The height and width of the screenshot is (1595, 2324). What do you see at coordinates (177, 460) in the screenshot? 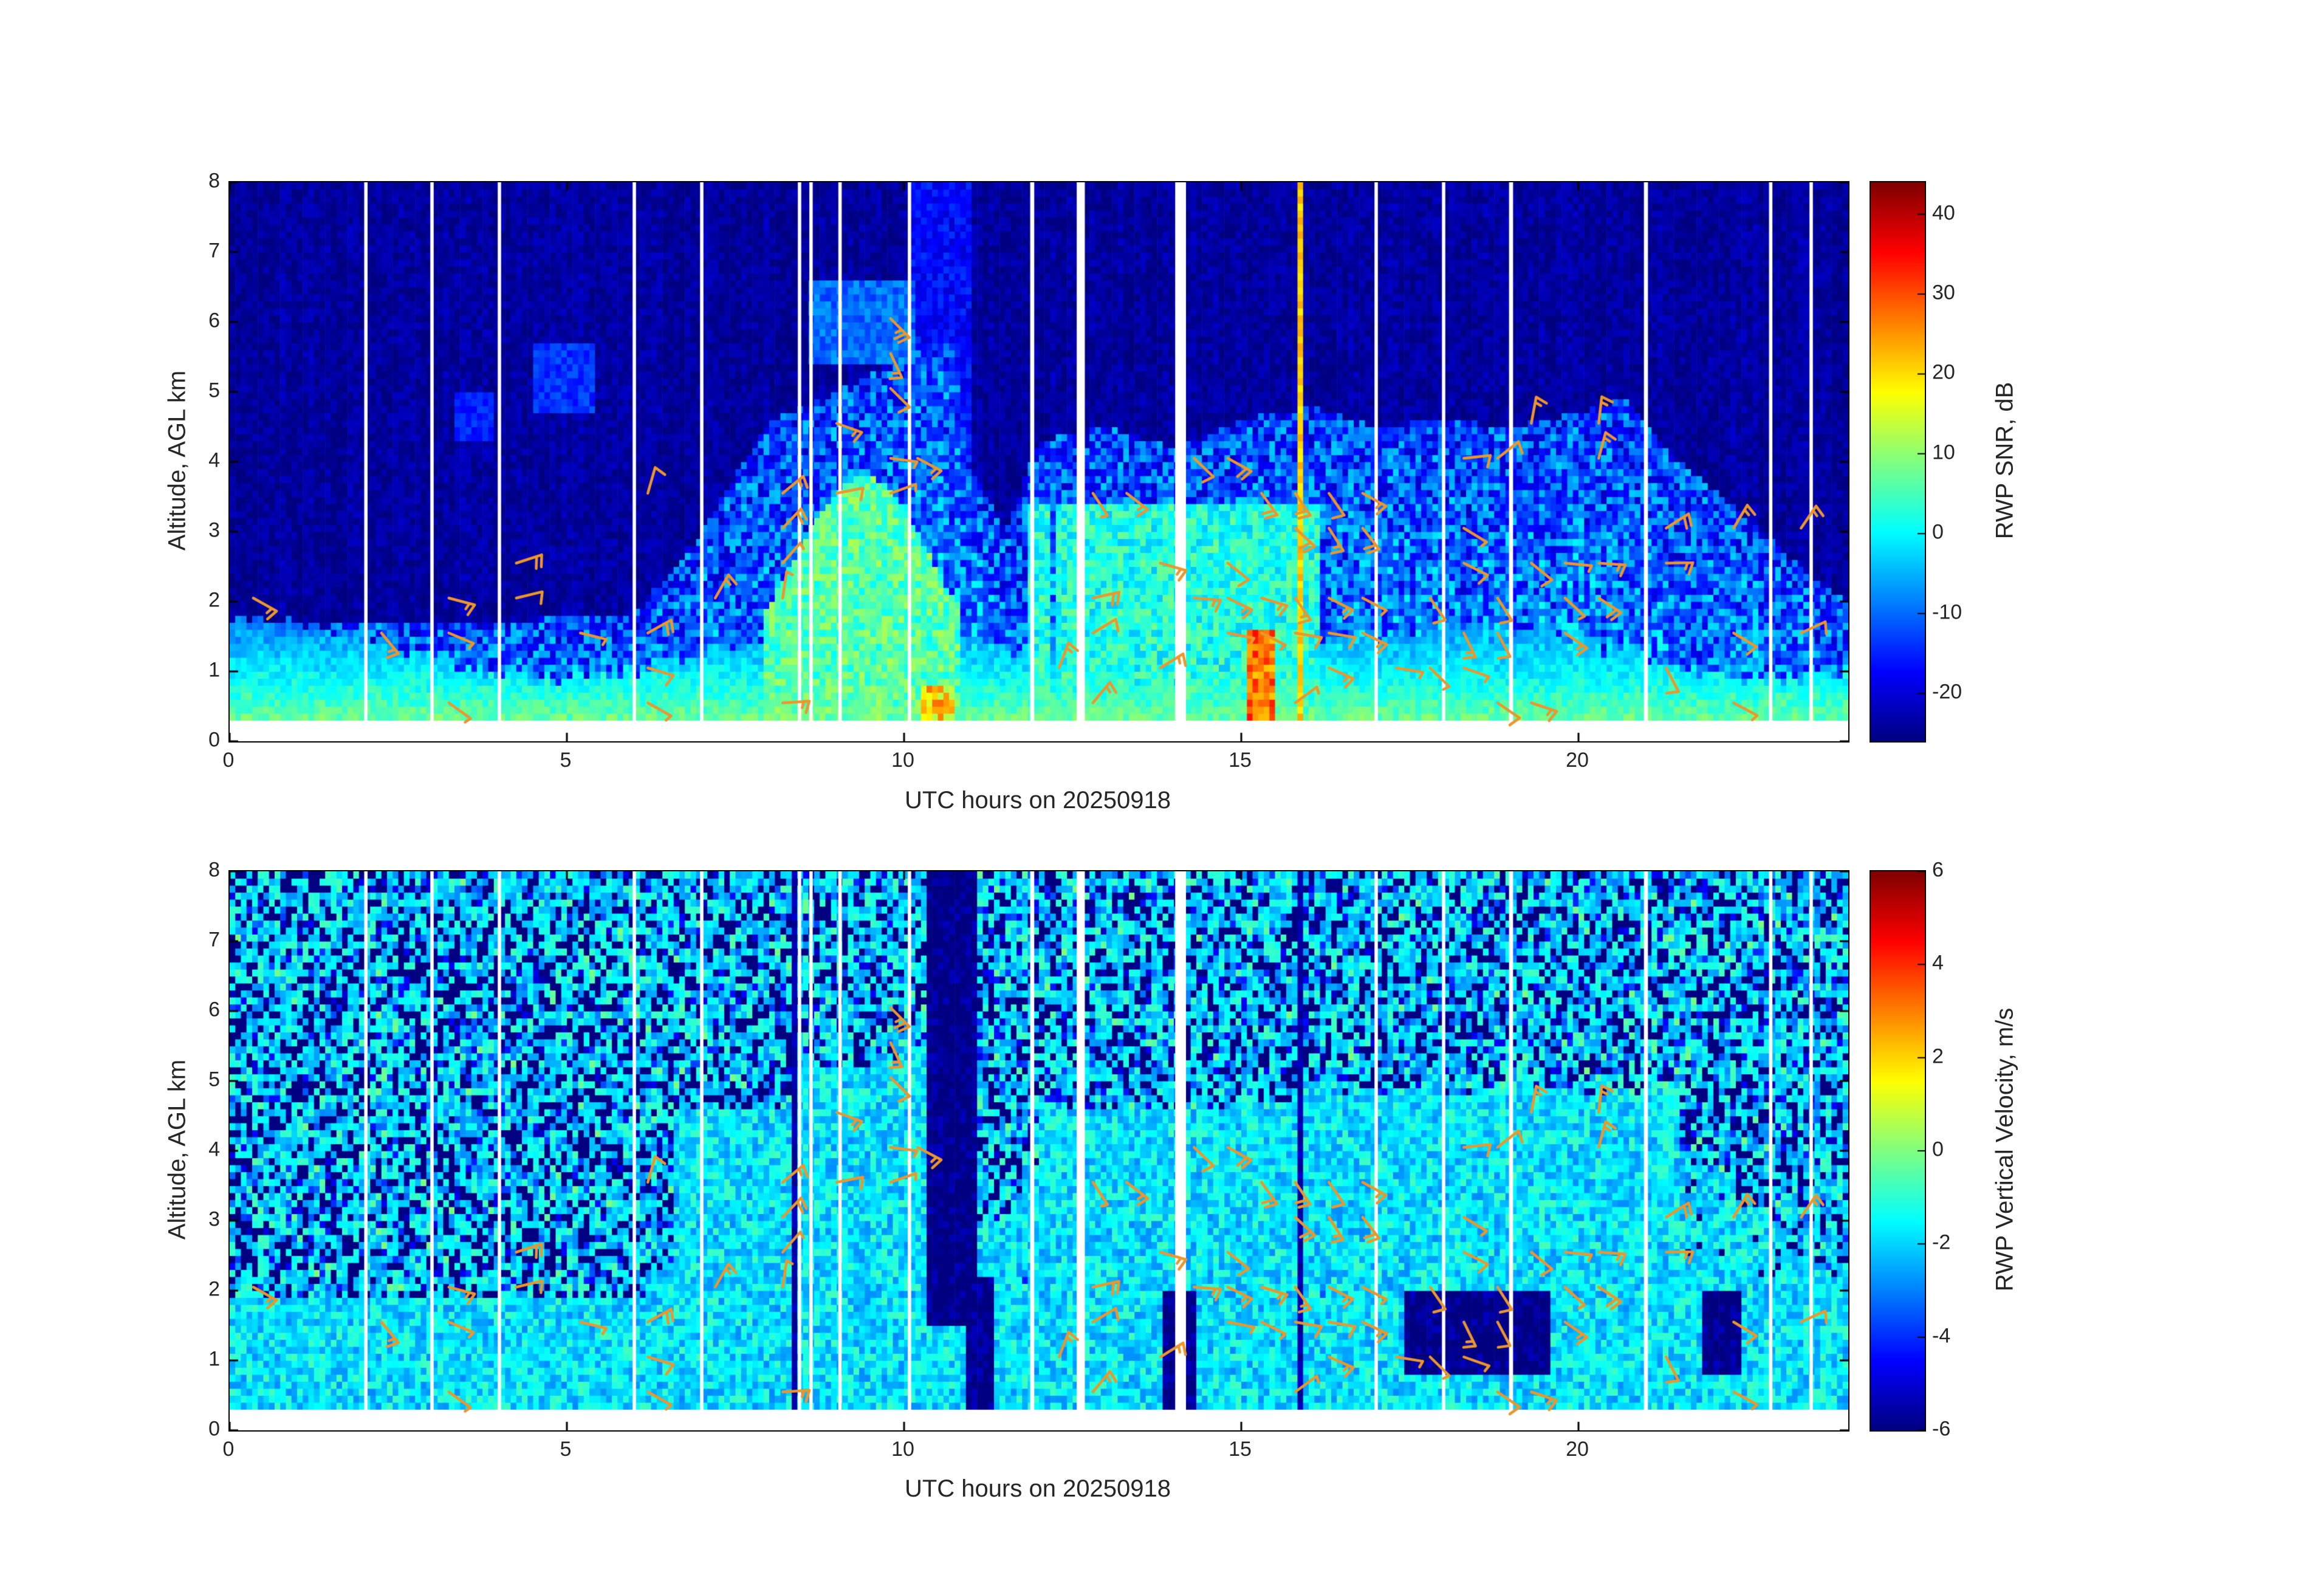
I see `ylabel-snr: Altitude, AGL km` at bounding box center [177, 460].